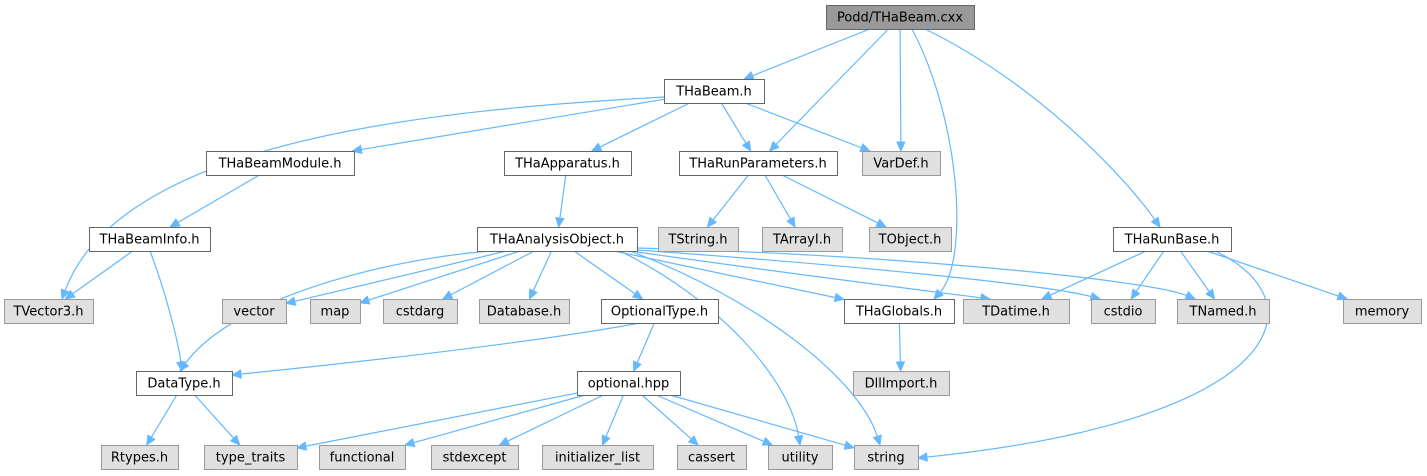 Image resolution: width=1427 pixels, height=476 pixels. I want to click on node-label-thaanalysisobject: THaAnalysisObject.h, so click(556, 240).